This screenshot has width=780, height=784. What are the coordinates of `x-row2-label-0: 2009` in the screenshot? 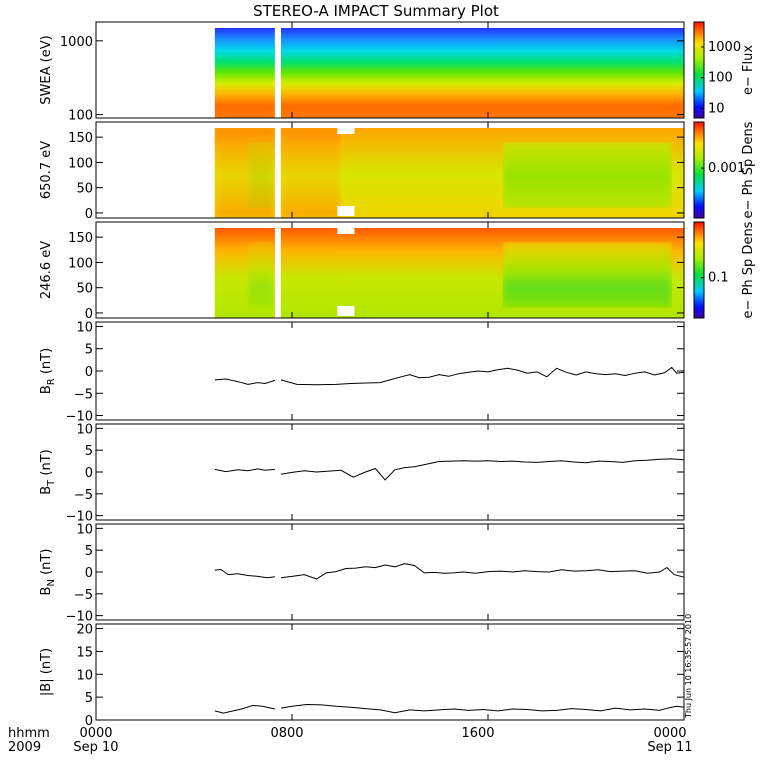 It's located at (24, 747).